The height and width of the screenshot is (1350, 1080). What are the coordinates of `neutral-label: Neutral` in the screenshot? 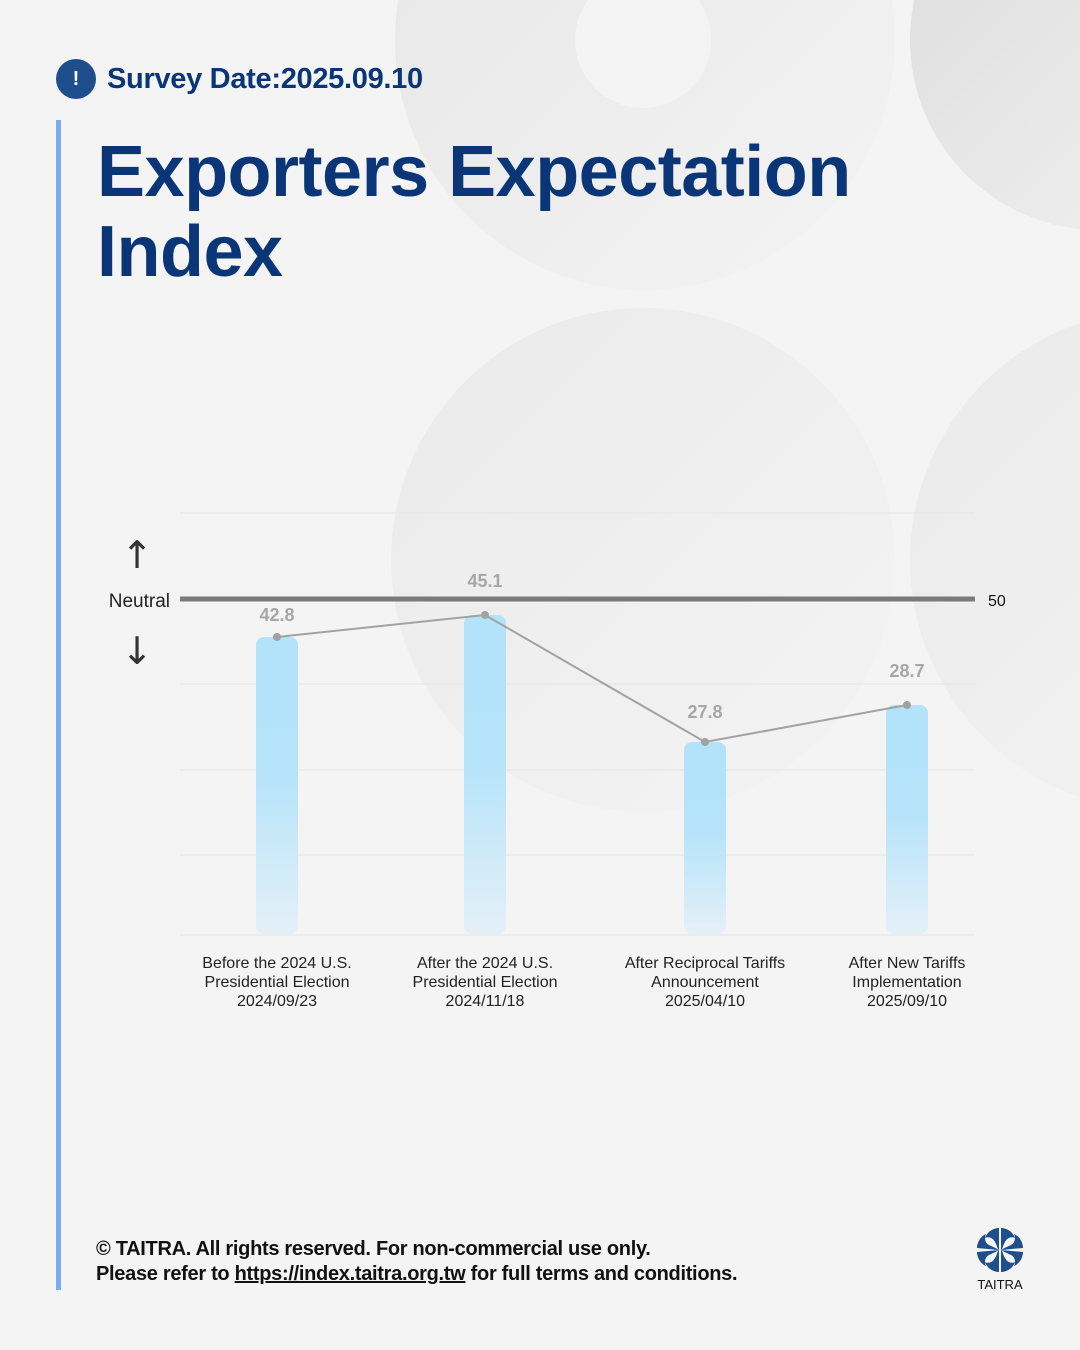 It's located at (139, 601).